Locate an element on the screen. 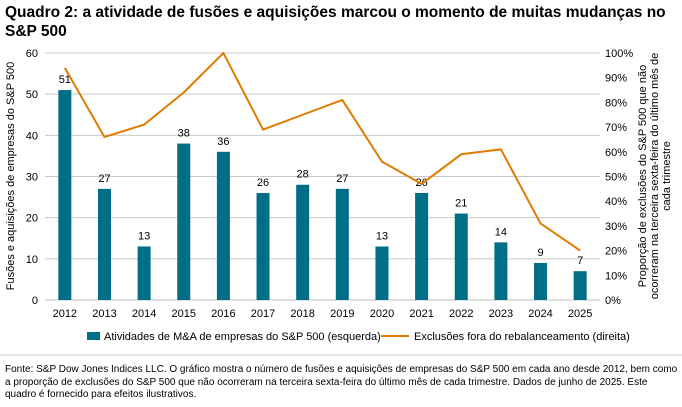  bar-data-label: 26 is located at coordinates (263, 183).